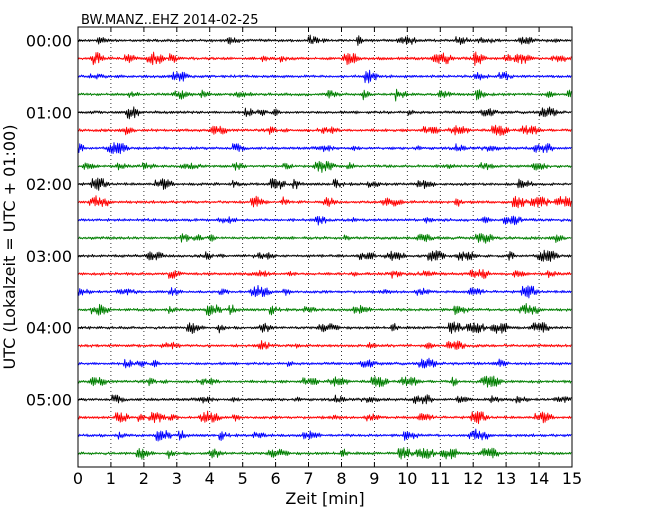  I want to click on x-tick-label: 5, so click(243, 478).